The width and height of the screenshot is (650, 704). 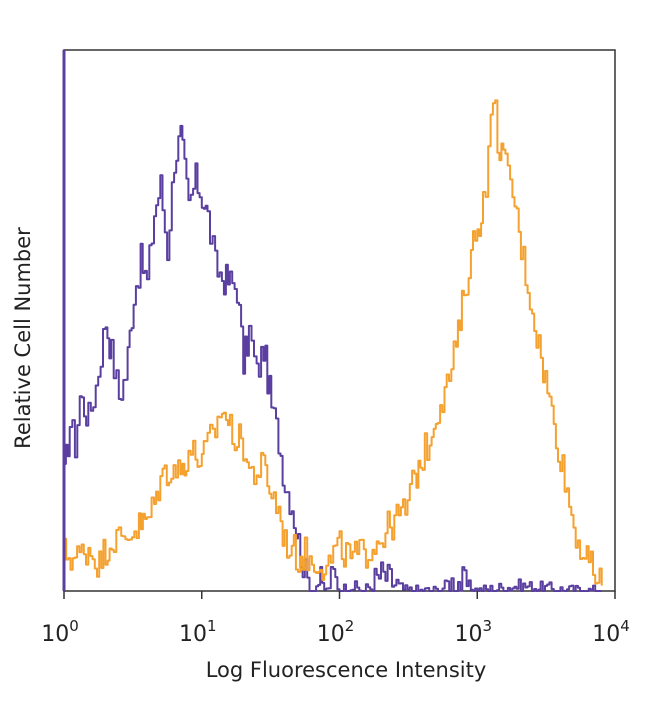 I want to click on x-axis-title: Log Fluorescence Intensity, so click(x=346, y=670).